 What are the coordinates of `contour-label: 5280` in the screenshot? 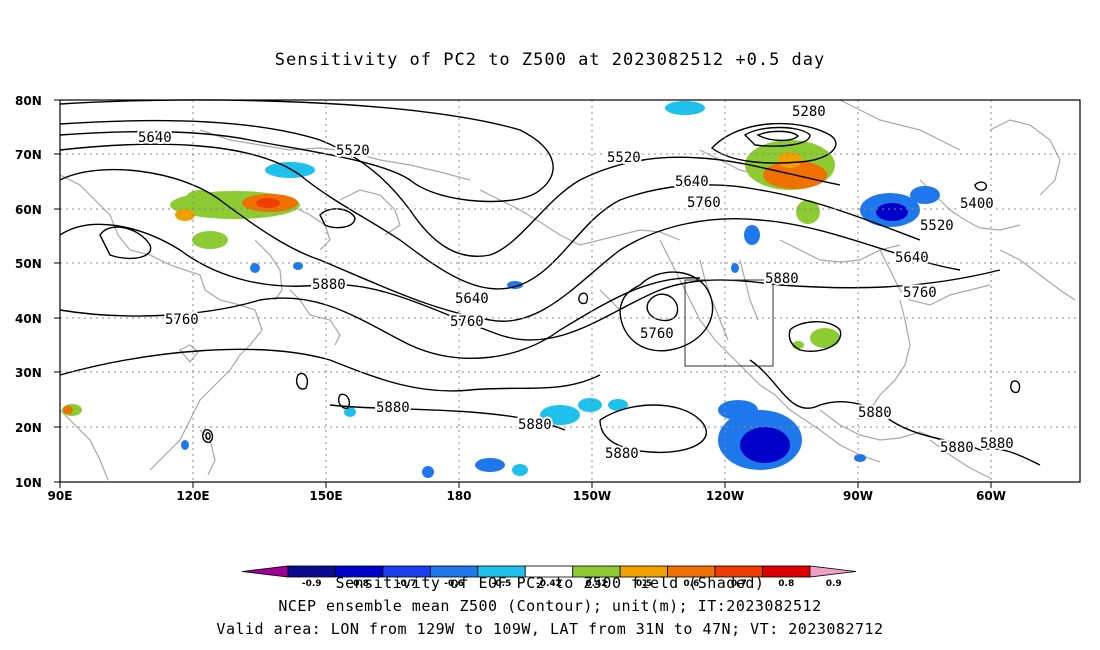 It's located at (809, 112).